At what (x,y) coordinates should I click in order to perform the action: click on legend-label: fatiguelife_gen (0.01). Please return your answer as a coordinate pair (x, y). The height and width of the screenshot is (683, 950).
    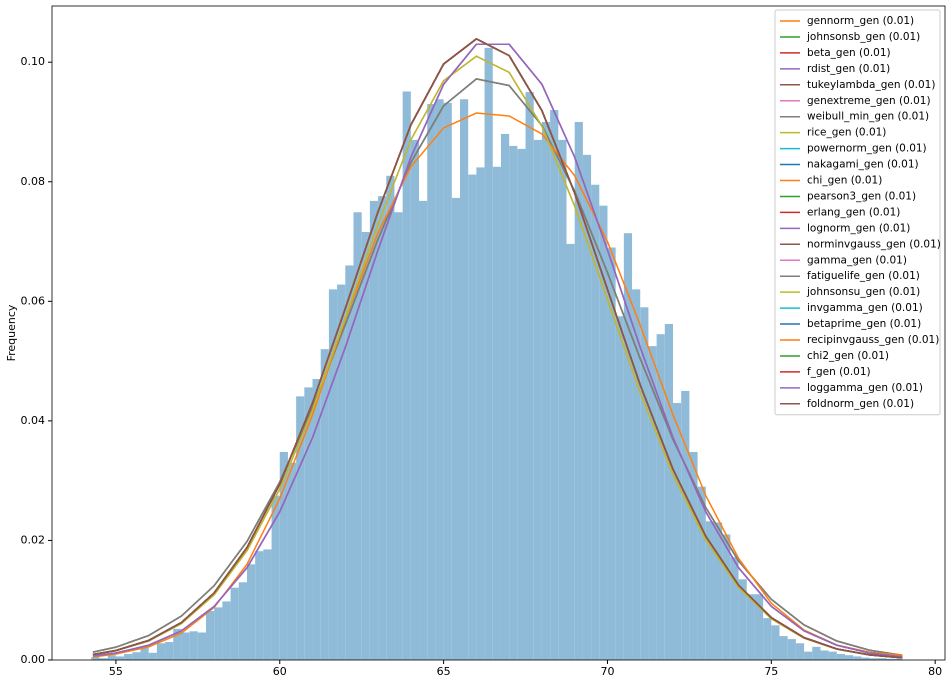
    Looking at the image, I should click on (863, 276).